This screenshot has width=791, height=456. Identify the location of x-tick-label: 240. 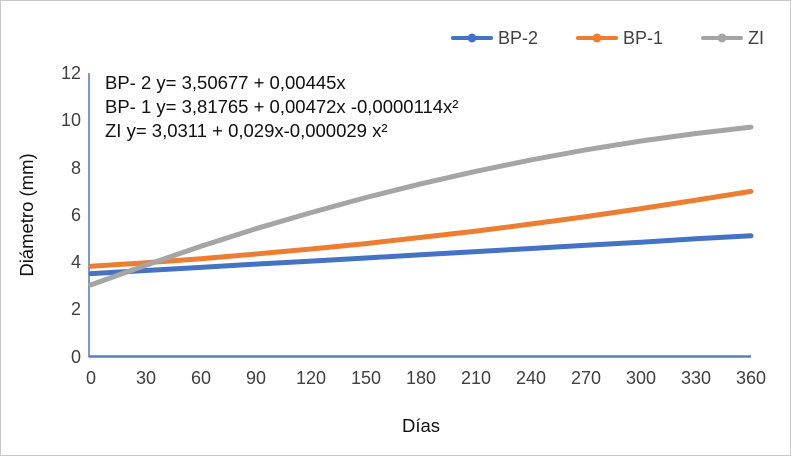
(531, 378).